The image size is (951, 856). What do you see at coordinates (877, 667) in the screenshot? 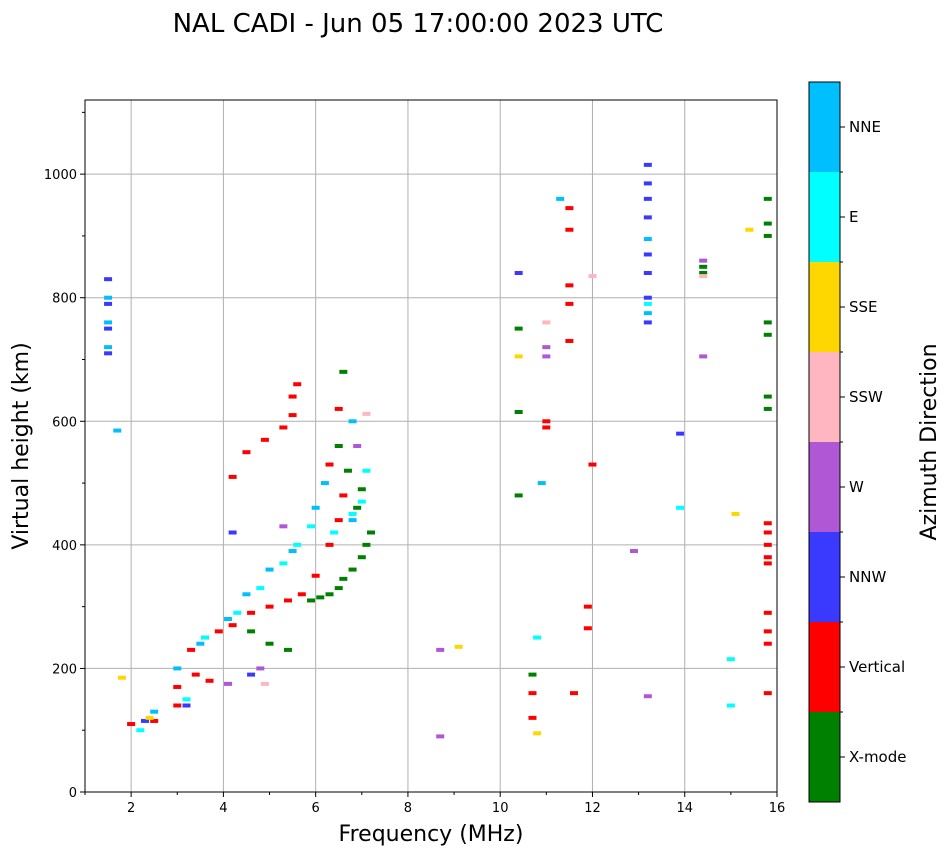
I see `colorbar-tick-label: Vertical` at bounding box center [877, 667].